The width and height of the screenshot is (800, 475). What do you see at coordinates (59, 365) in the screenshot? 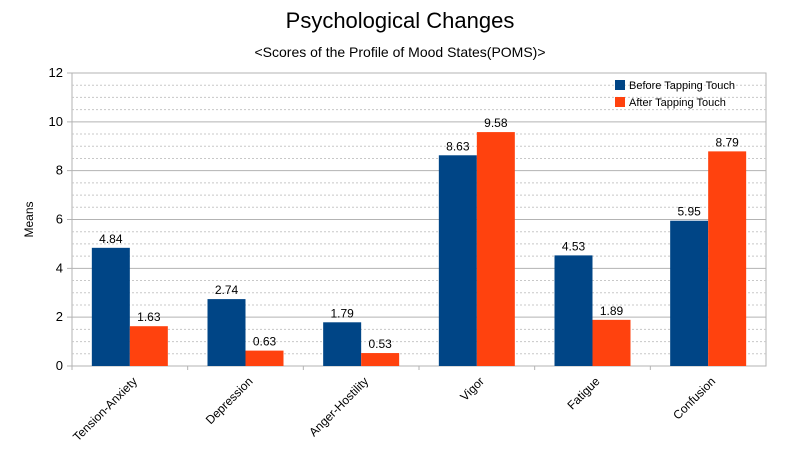
I see `y-tick-label: 0` at bounding box center [59, 365].